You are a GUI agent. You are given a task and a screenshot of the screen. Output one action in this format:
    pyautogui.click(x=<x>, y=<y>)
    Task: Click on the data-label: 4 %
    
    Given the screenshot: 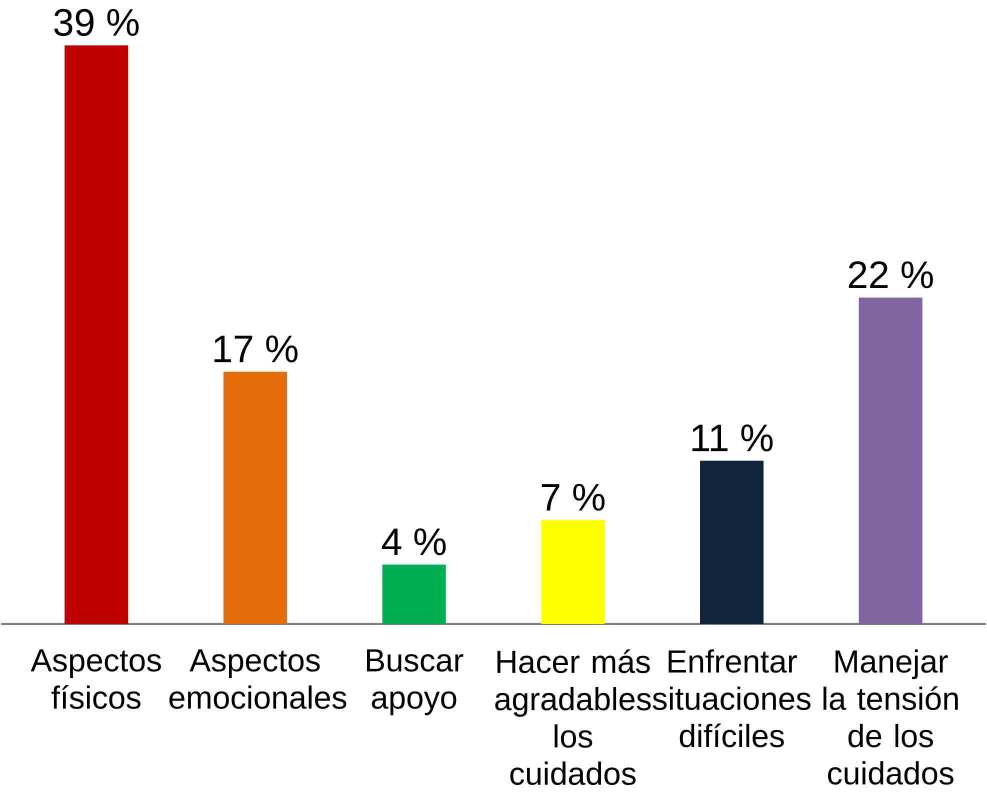 What is the action you would take?
    pyautogui.click(x=414, y=542)
    